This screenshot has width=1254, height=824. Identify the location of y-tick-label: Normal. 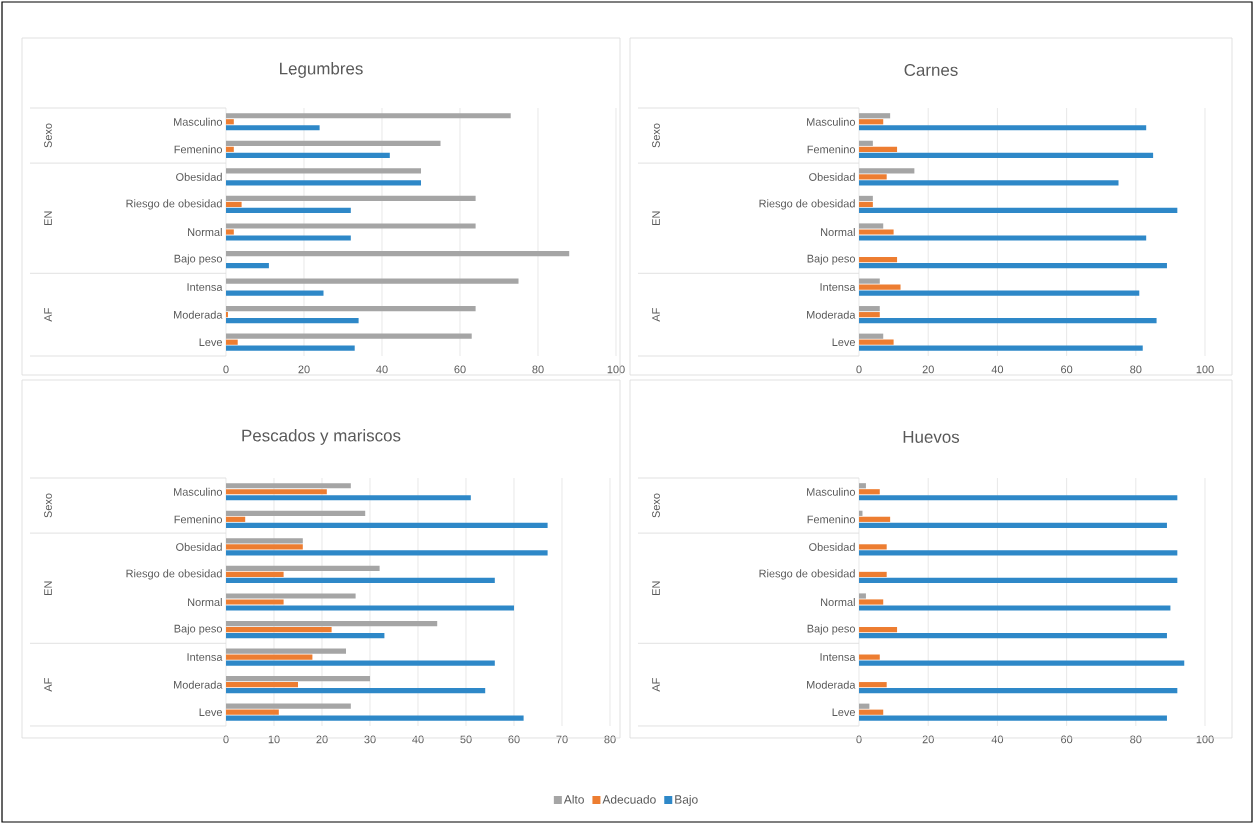
(205, 602).